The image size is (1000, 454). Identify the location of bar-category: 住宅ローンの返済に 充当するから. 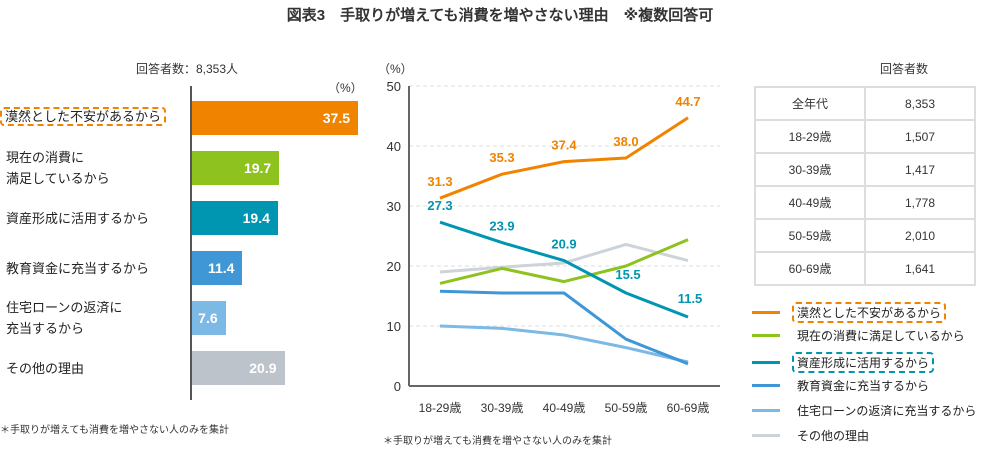
(64, 318).